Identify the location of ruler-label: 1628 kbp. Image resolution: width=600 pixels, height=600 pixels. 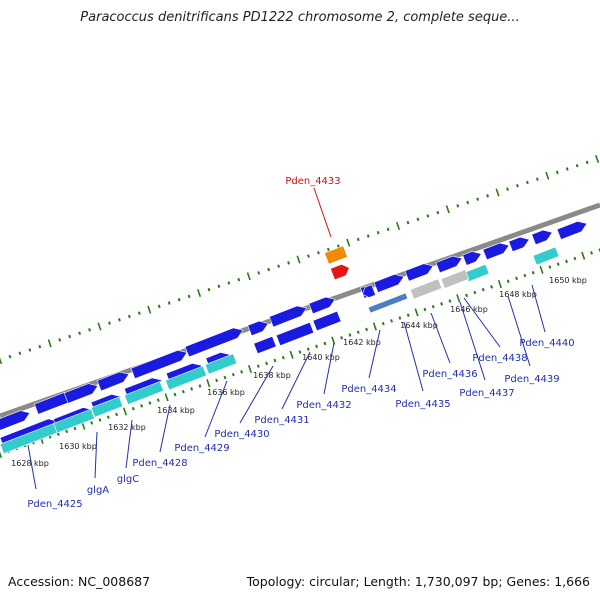
(30, 463).